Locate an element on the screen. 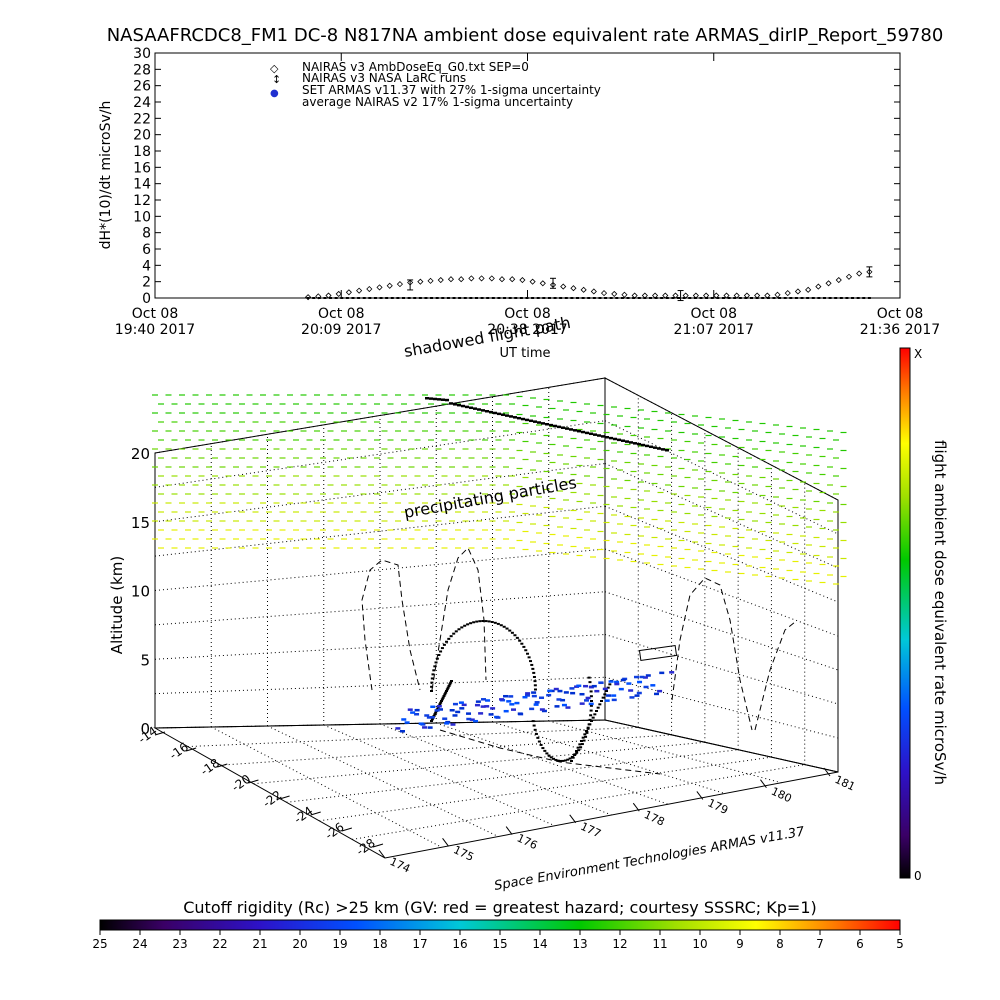 The width and height of the screenshot is (1000, 1000). colorbar-tick-label: 17 is located at coordinates (419, 944).